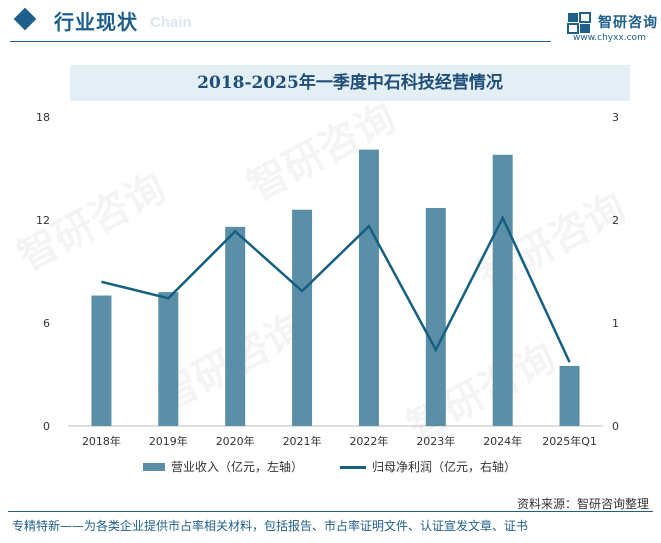  Describe the element at coordinates (579, 23) in the screenshot. I see `logo-icon` at that location.